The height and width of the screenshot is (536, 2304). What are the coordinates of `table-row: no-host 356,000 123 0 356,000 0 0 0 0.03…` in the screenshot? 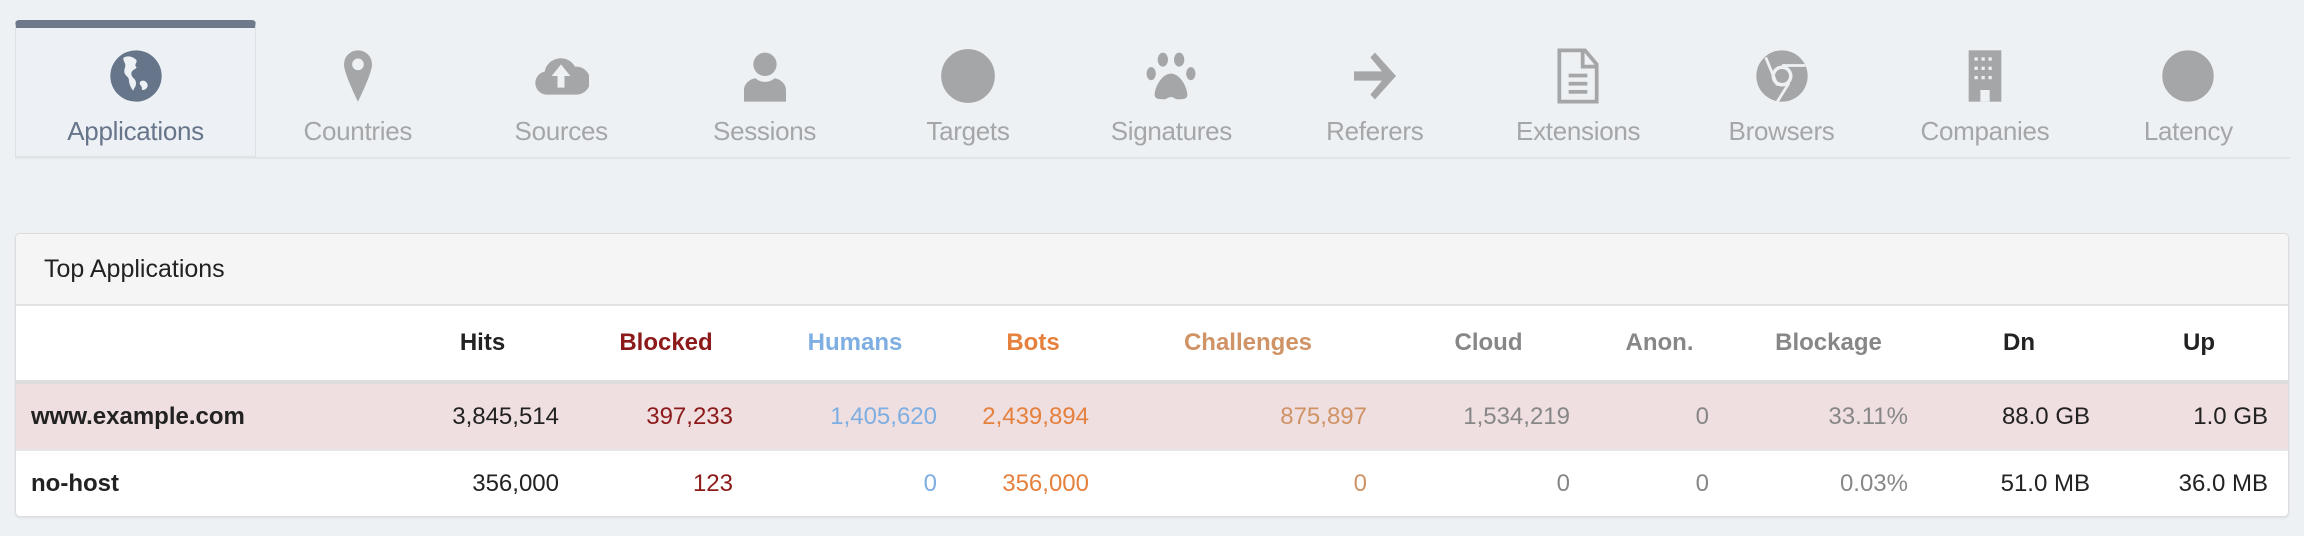 It's located at (1152, 483).